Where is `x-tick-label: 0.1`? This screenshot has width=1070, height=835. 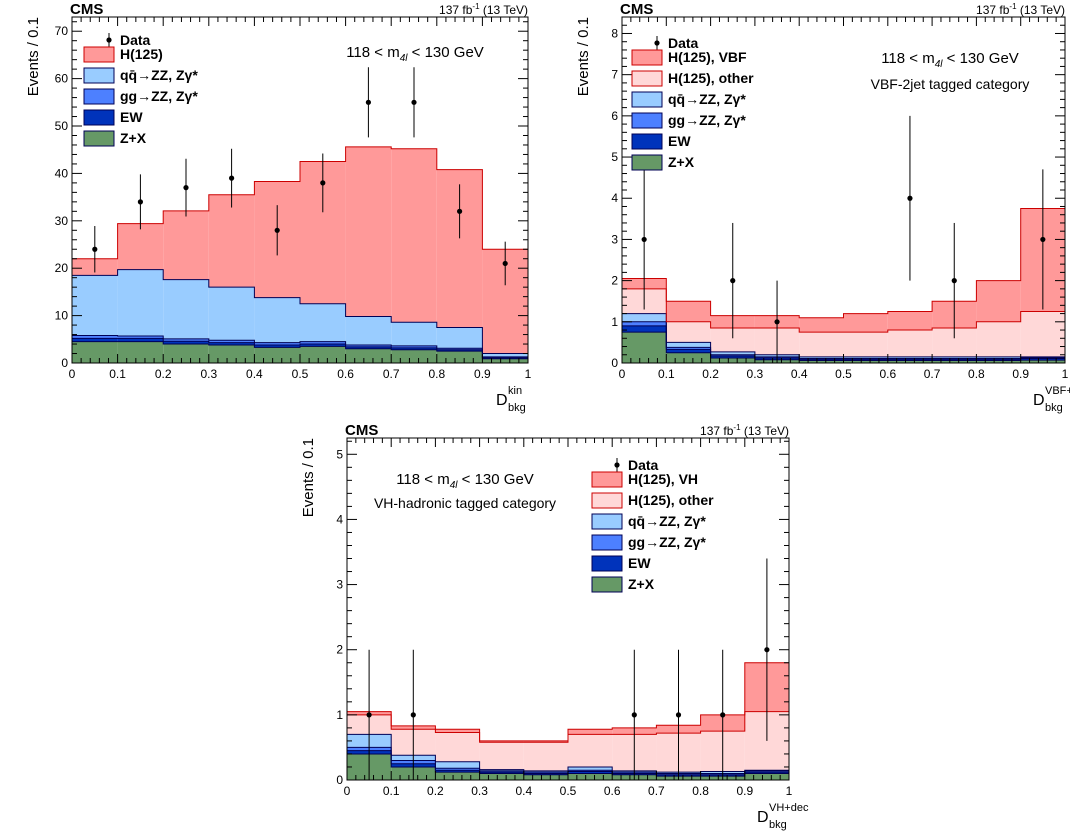 x-tick-label: 0.1 is located at coordinates (117, 374).